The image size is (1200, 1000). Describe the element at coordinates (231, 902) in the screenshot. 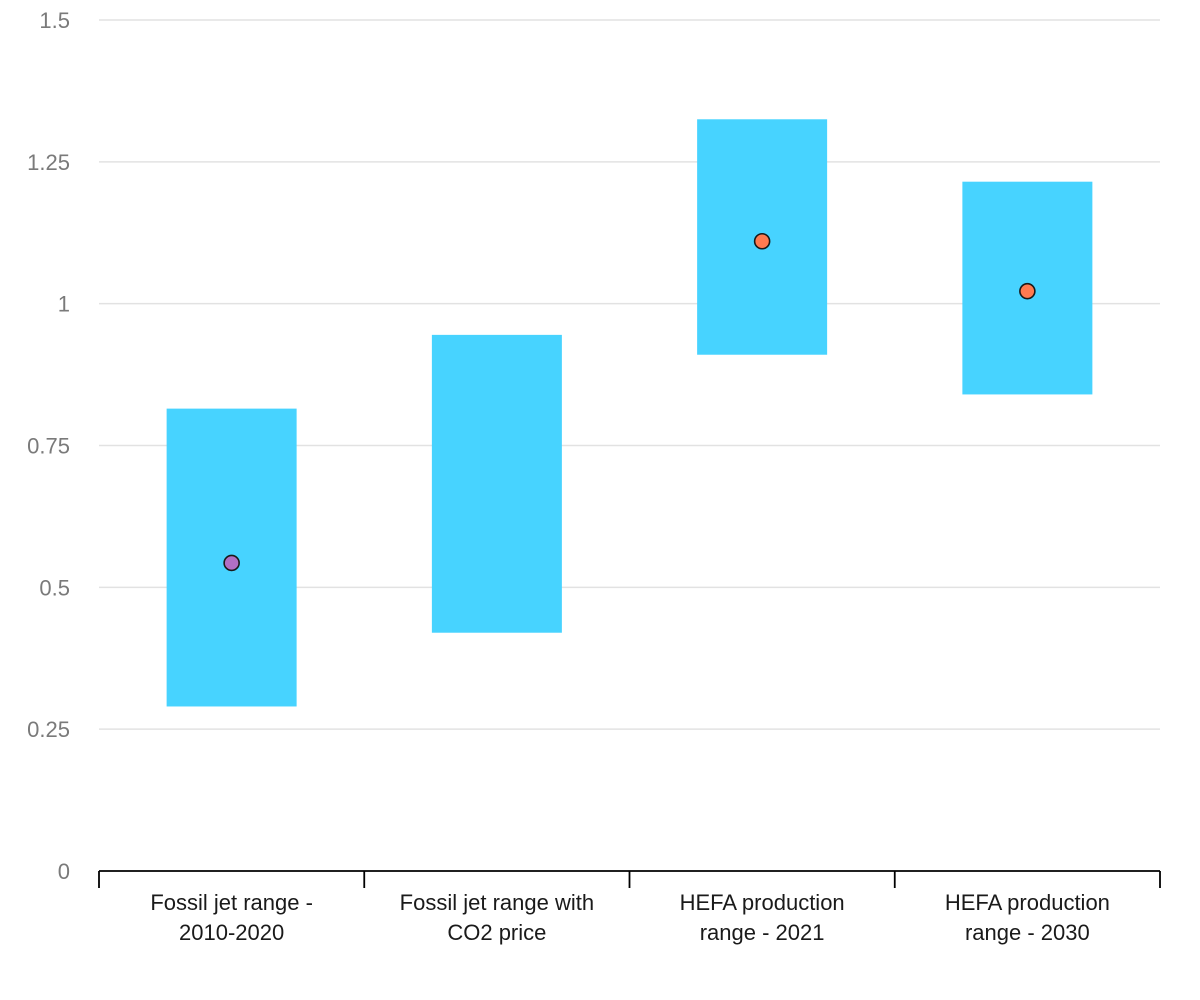

I see `category-label: Fossil jet range -` at that location.